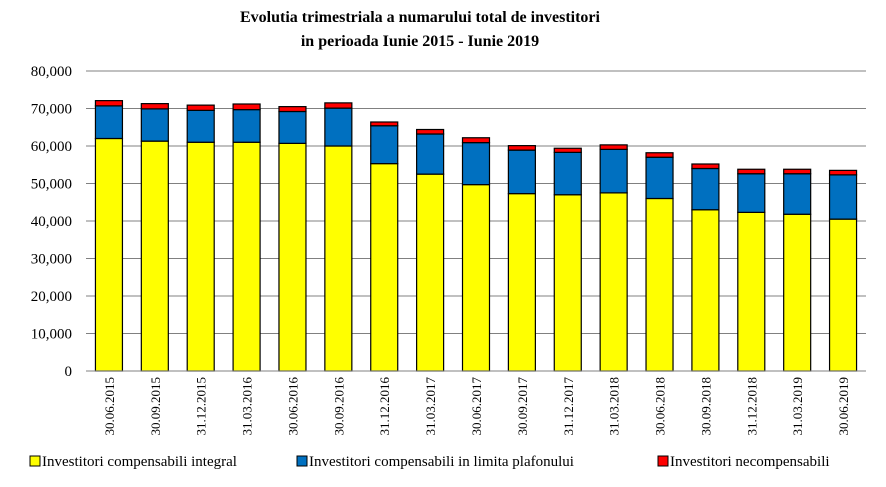  Describe the element at coordinates (247, 406) in the screenshot. I see `x-tick-label: 31.03.2016` at that location.